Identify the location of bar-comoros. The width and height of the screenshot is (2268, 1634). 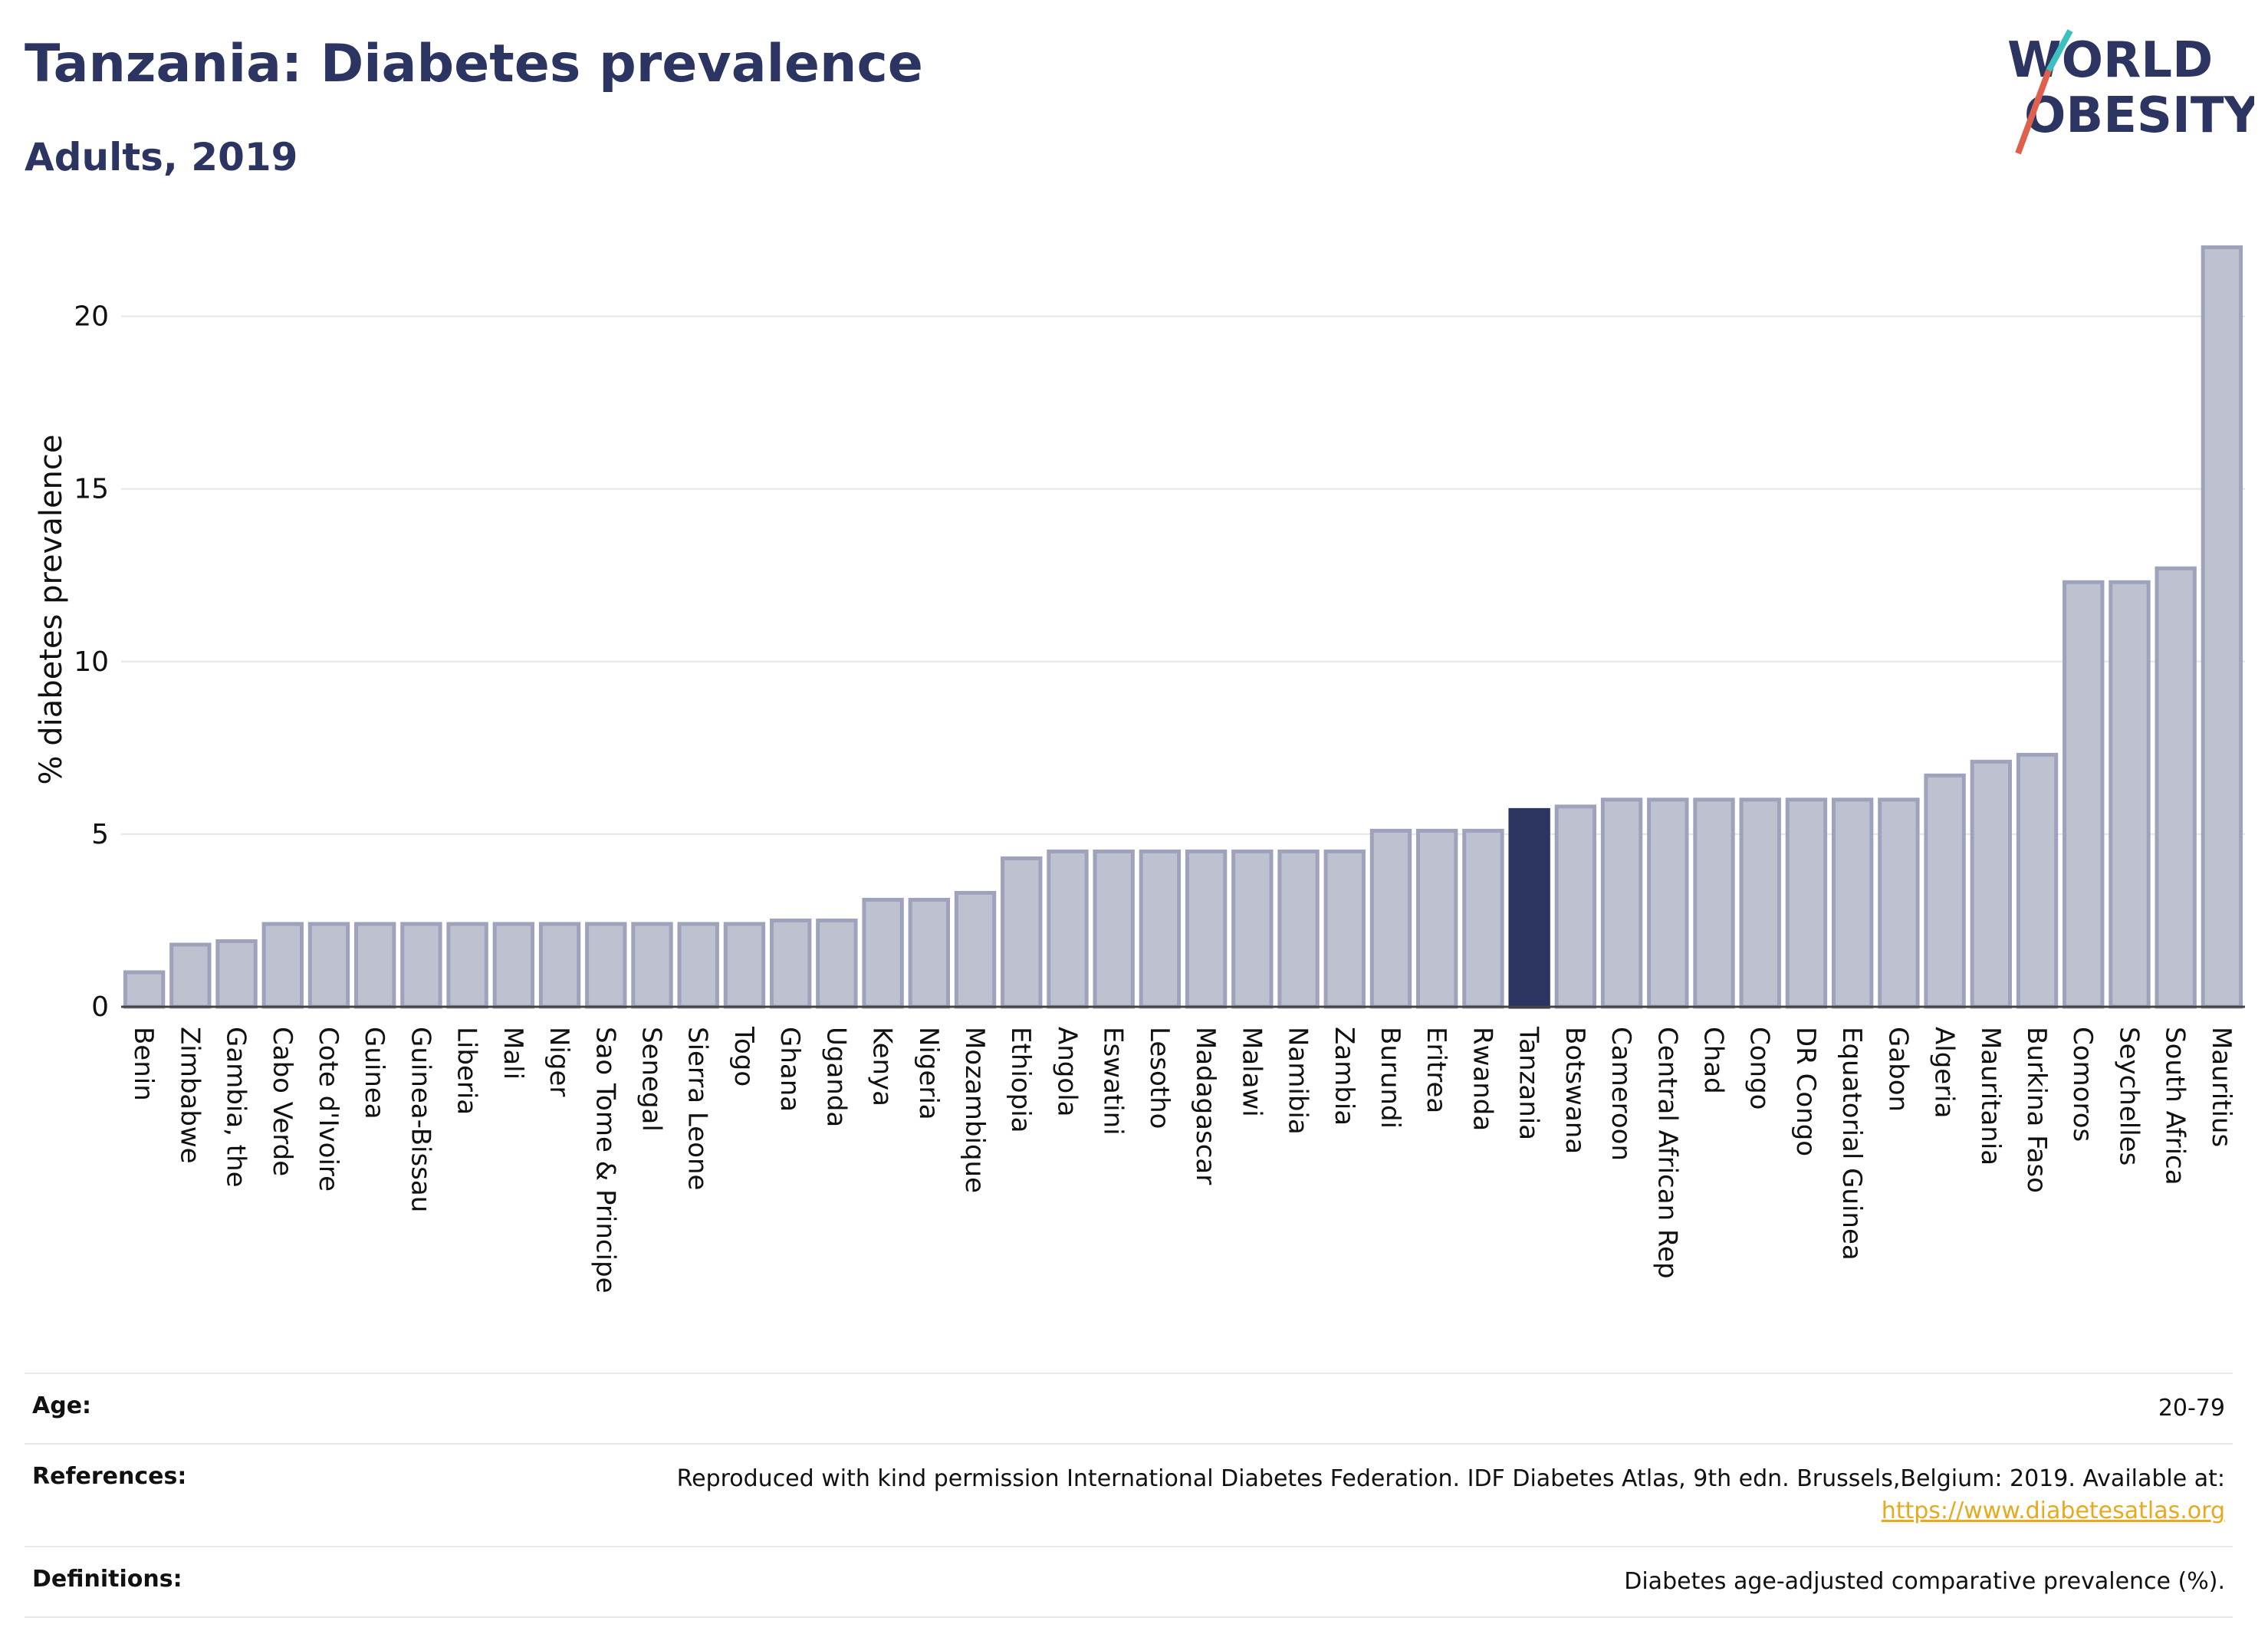
(2084, 795).